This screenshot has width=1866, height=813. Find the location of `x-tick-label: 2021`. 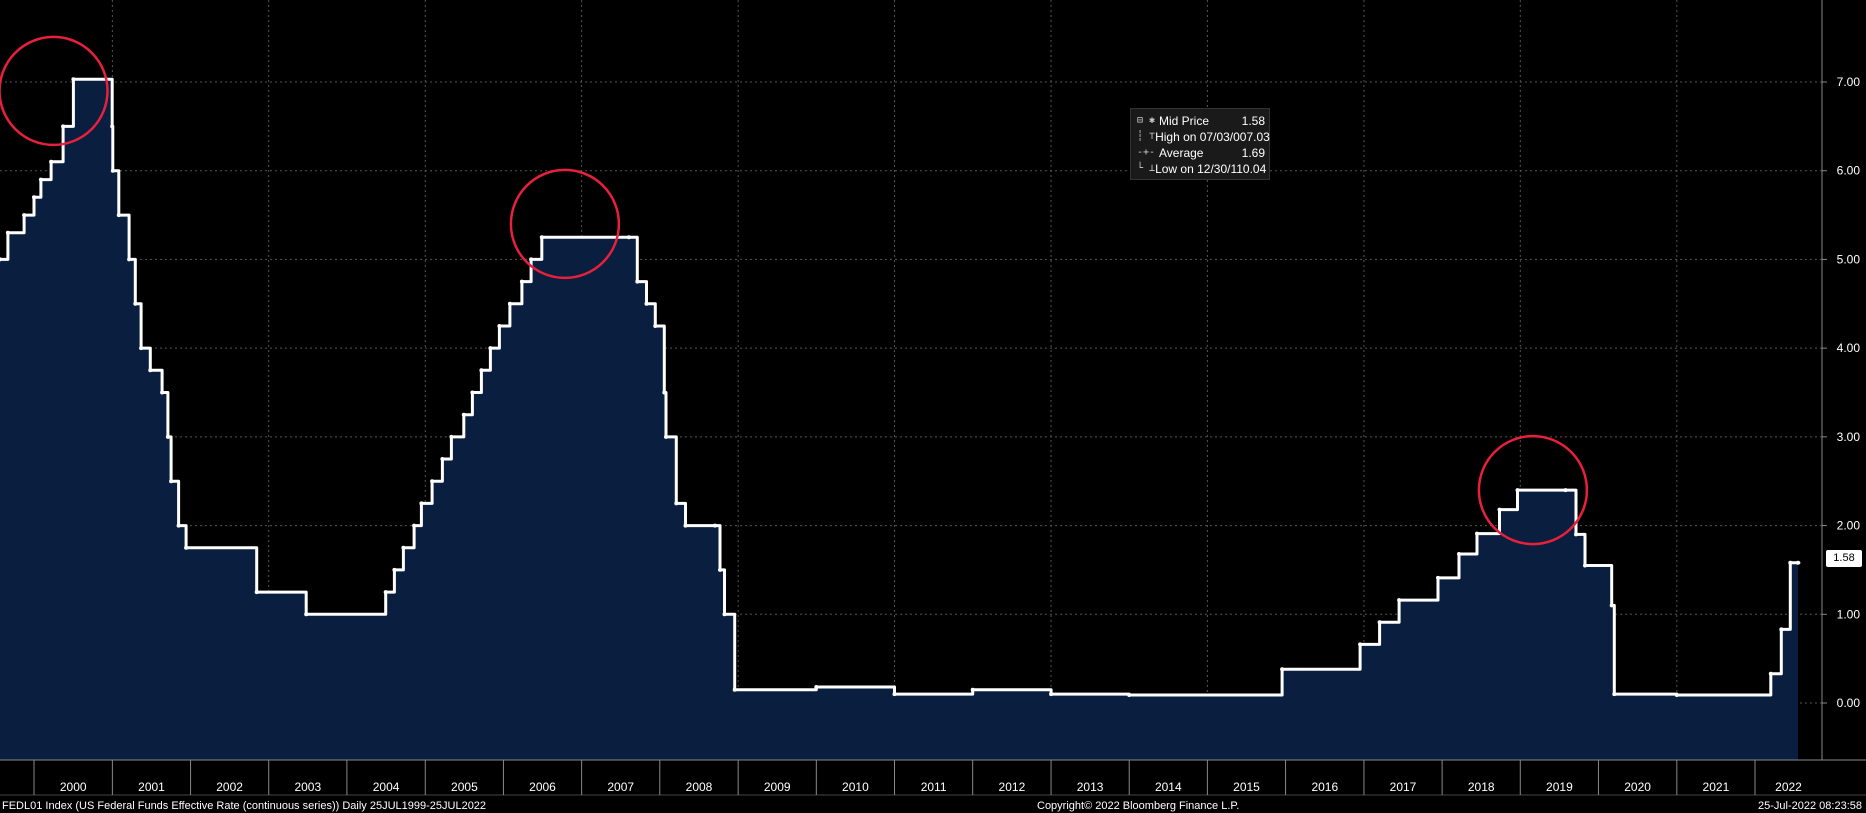

x-tick-label: 2021 is located at coordinates (1716, 787).